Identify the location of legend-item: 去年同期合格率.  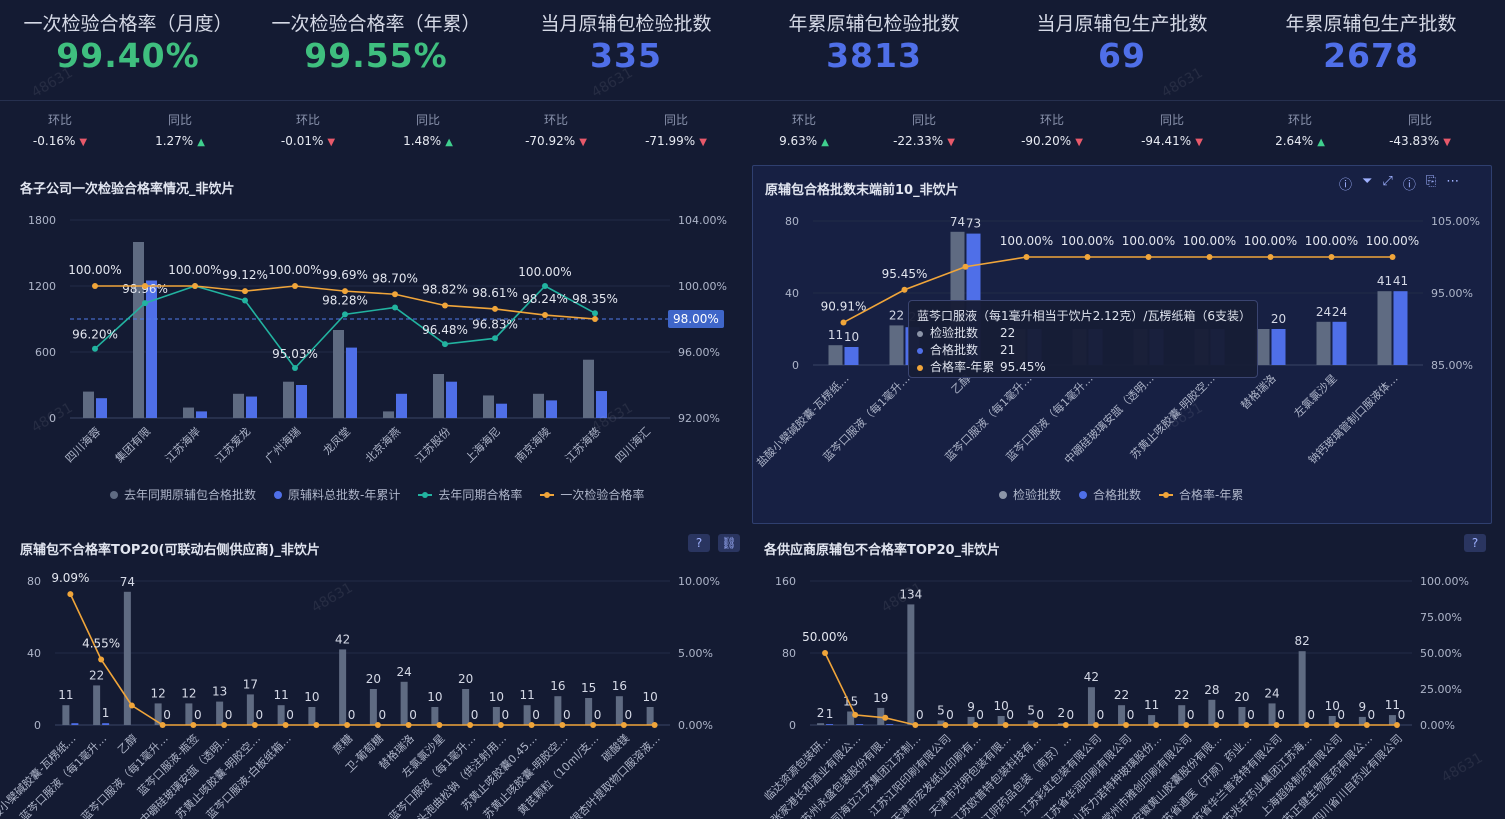
(470, 494).